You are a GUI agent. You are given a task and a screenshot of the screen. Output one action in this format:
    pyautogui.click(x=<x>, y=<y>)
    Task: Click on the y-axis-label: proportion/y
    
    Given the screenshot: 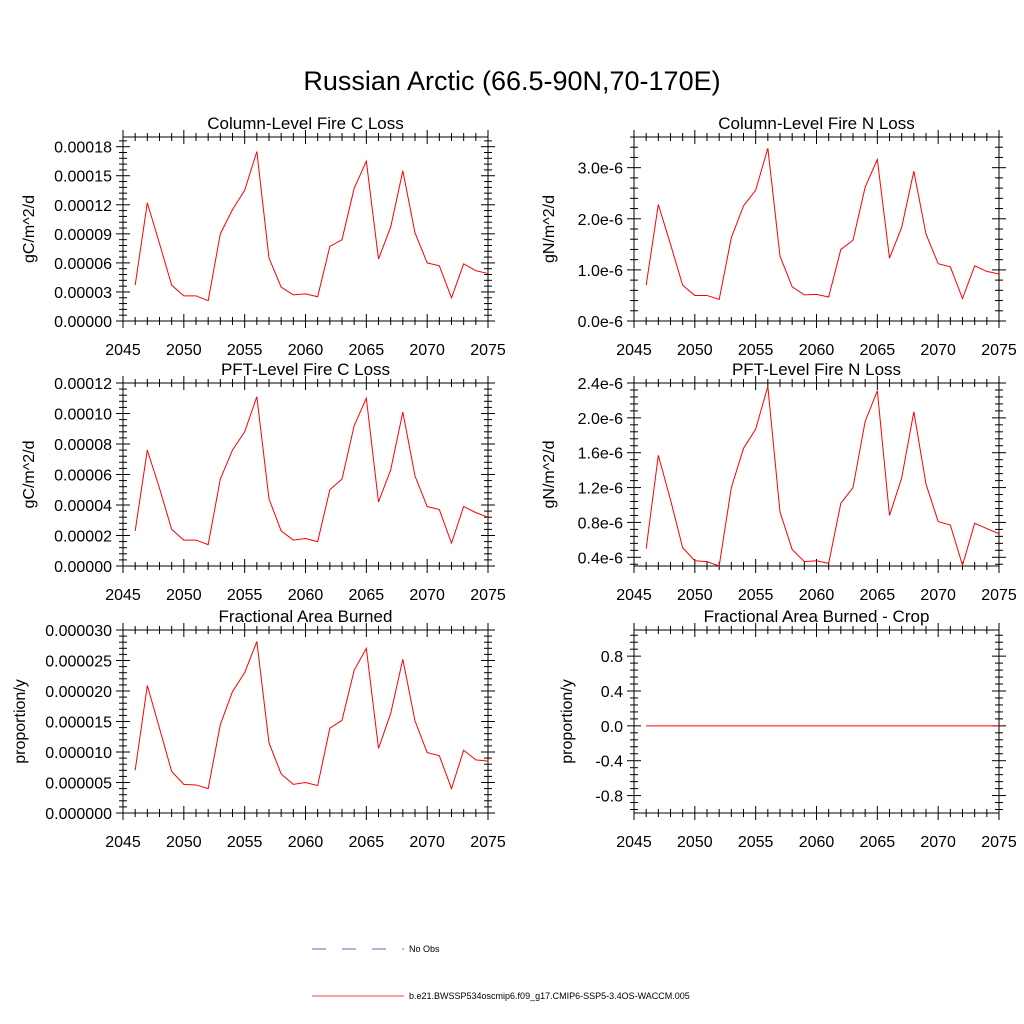 What is the action you would take?
    pyautogui.click(x=20, y=721)
    